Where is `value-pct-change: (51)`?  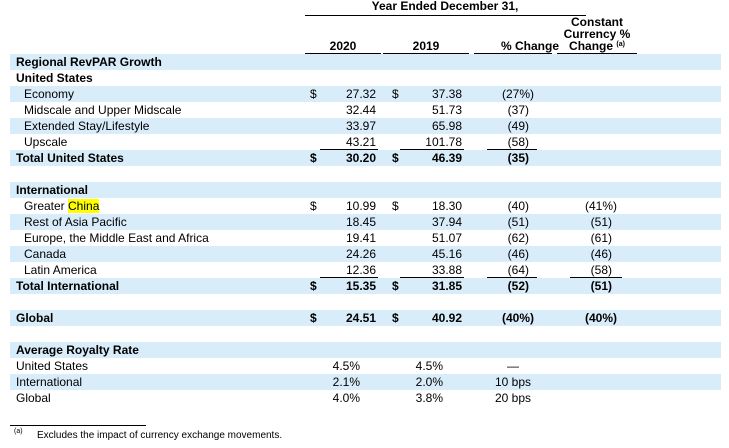 value-pct-change: (51) is located at coordinates (518, 222).